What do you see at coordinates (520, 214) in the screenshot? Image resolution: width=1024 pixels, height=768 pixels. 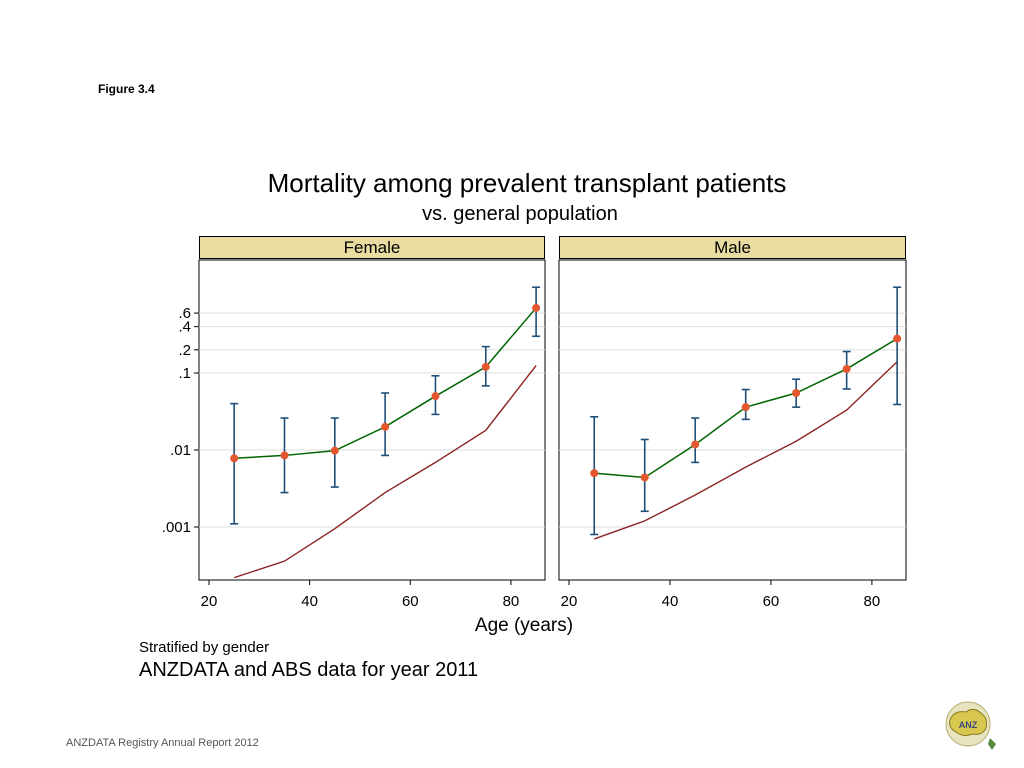 I see `chart-subtitle: vs. general population` at bounding box center [520, 214].